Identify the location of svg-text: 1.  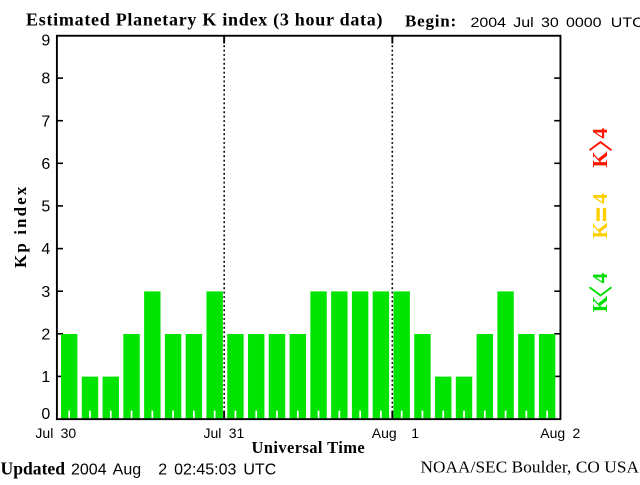
(45, 377).